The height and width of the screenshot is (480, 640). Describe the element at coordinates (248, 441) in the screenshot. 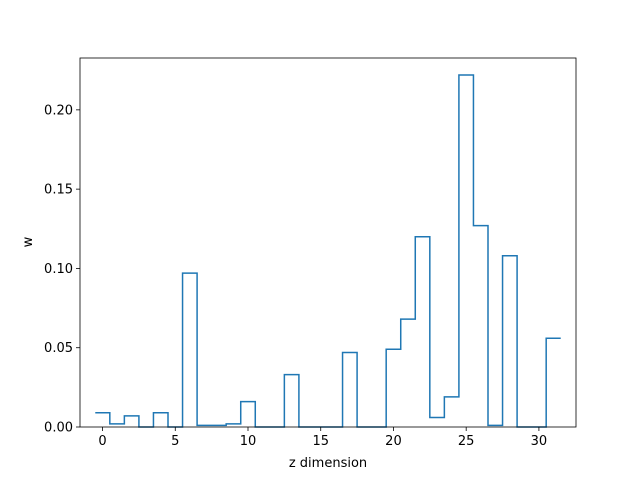

I see `x-tick-label: 10` at that location.